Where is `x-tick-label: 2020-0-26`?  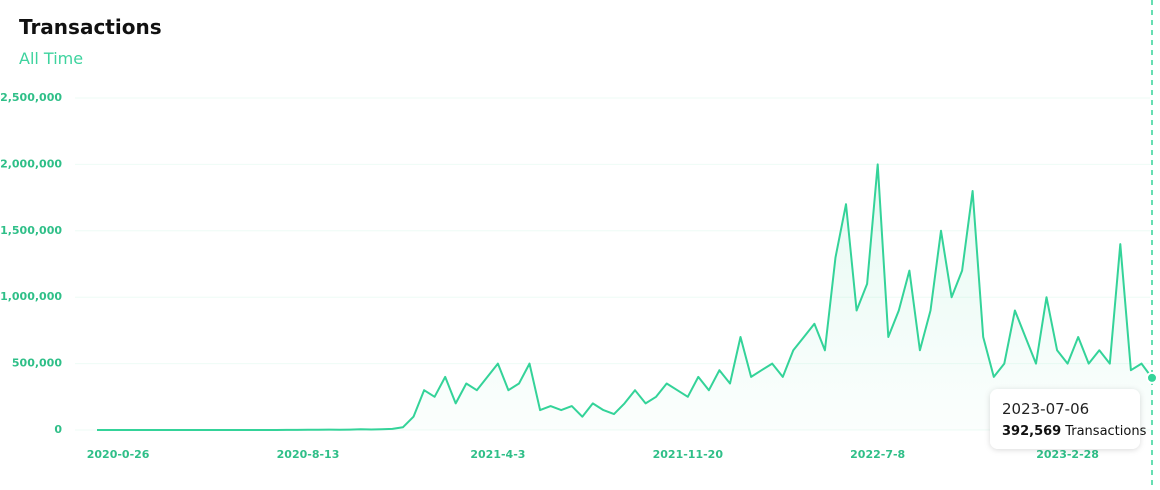 x-tick-label: 2020-0-26 is located at coordinates (118, 454).